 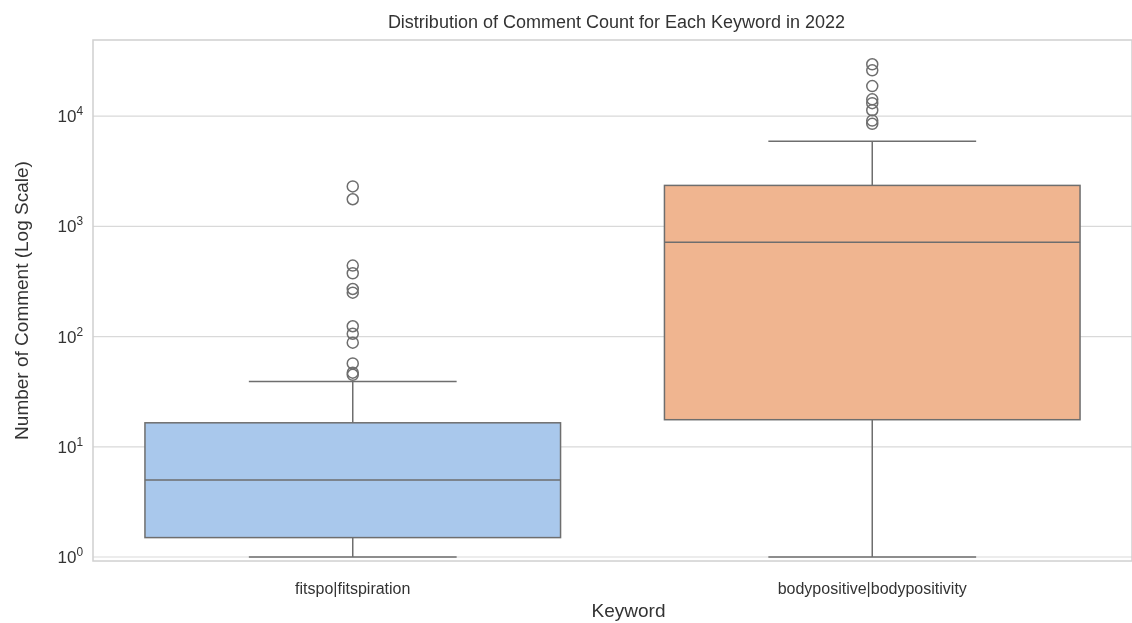 I want to click on y-tick-label: 10$^{2}$, so click(x=70, y=335).